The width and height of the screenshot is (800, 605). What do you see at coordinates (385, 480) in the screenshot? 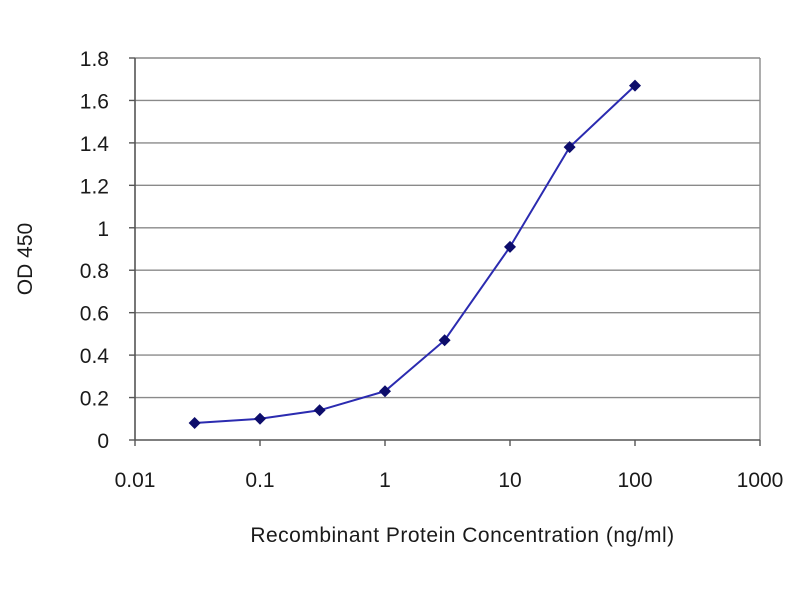
I see `x-tick-label: 1` at bounding box center [385, 480].